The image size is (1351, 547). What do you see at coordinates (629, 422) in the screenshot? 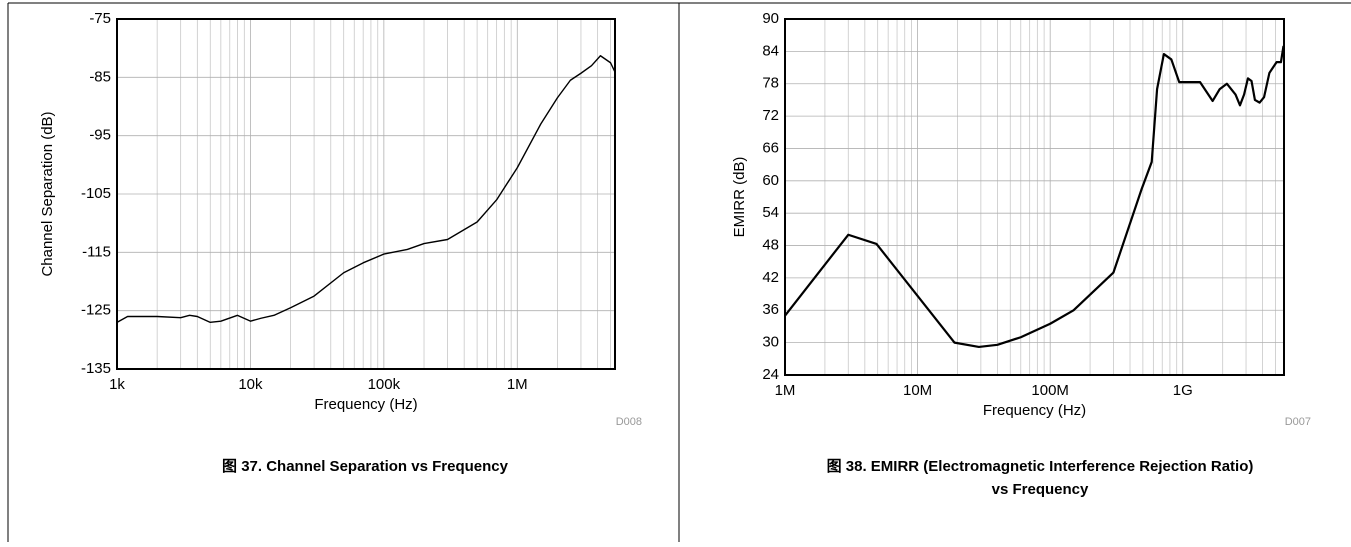
I see `figure-id: D008` at bounding box center [629, 422].